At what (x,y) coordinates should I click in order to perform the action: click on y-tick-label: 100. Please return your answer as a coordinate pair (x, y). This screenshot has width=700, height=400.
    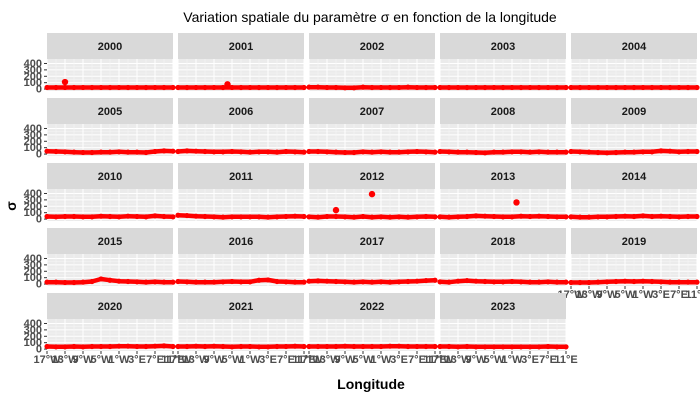
    Looking at the image, I should click on (33, 213).